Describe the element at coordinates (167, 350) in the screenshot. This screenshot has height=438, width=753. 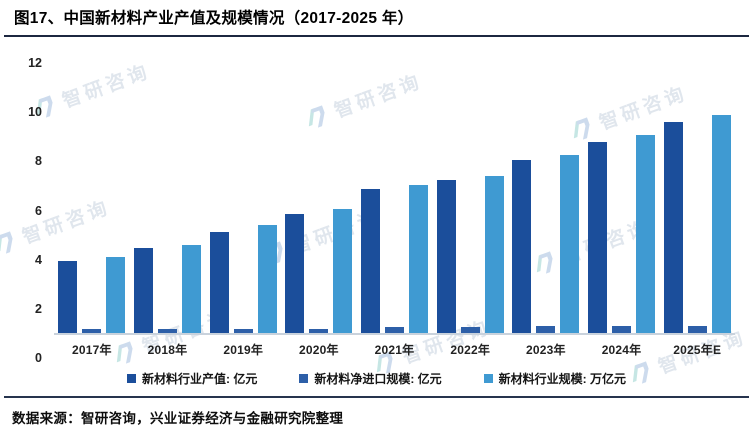
I see `x-tick-label: 2018年` at that location.